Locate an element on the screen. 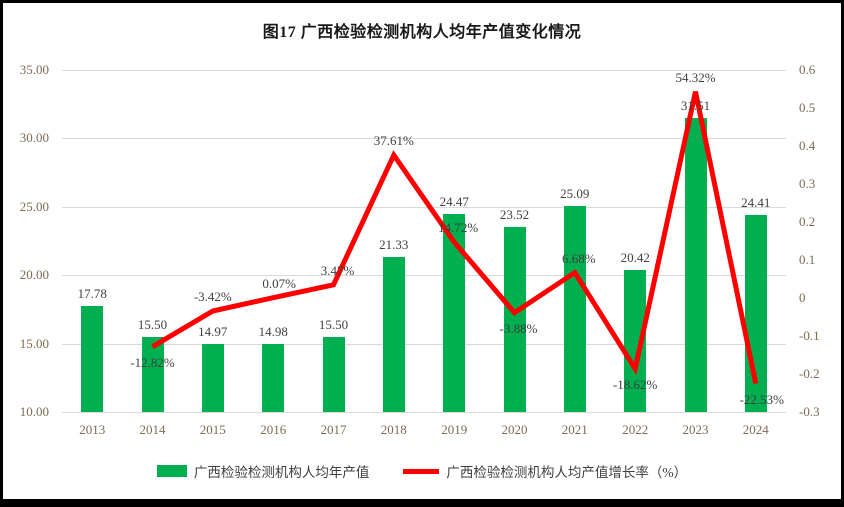  line-value-label: 6.68% is located at coordinates (579, 258).